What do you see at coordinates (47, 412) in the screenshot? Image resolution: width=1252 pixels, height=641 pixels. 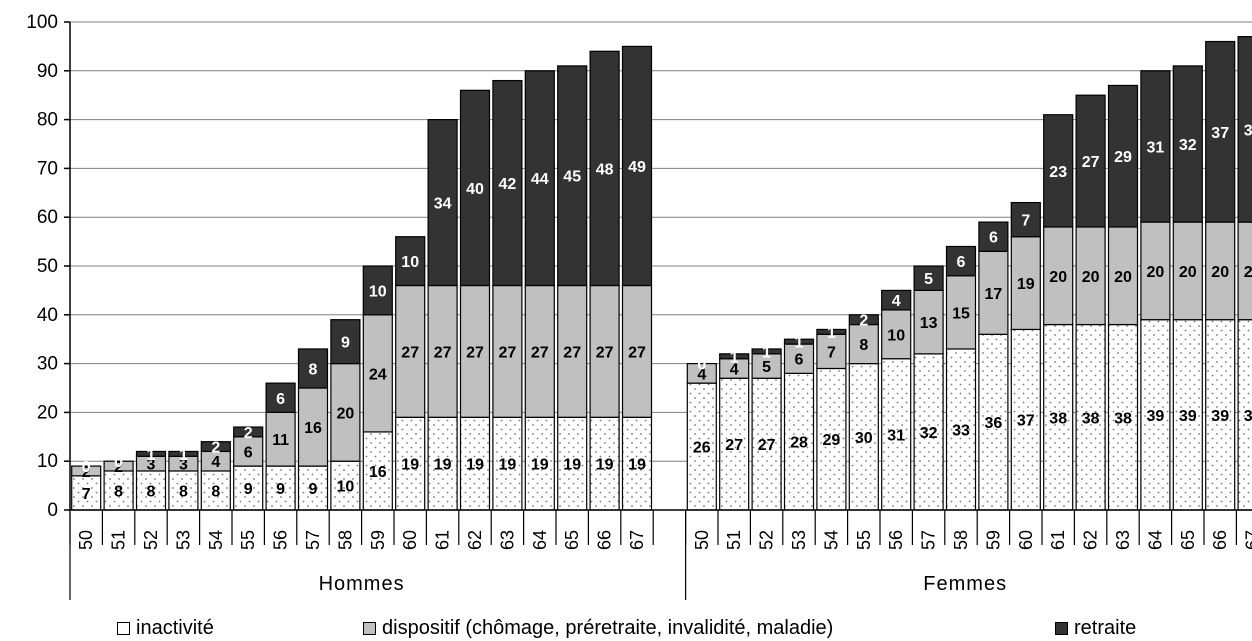 I see `y-tick-label: 20` at bounding box center [47, 412].